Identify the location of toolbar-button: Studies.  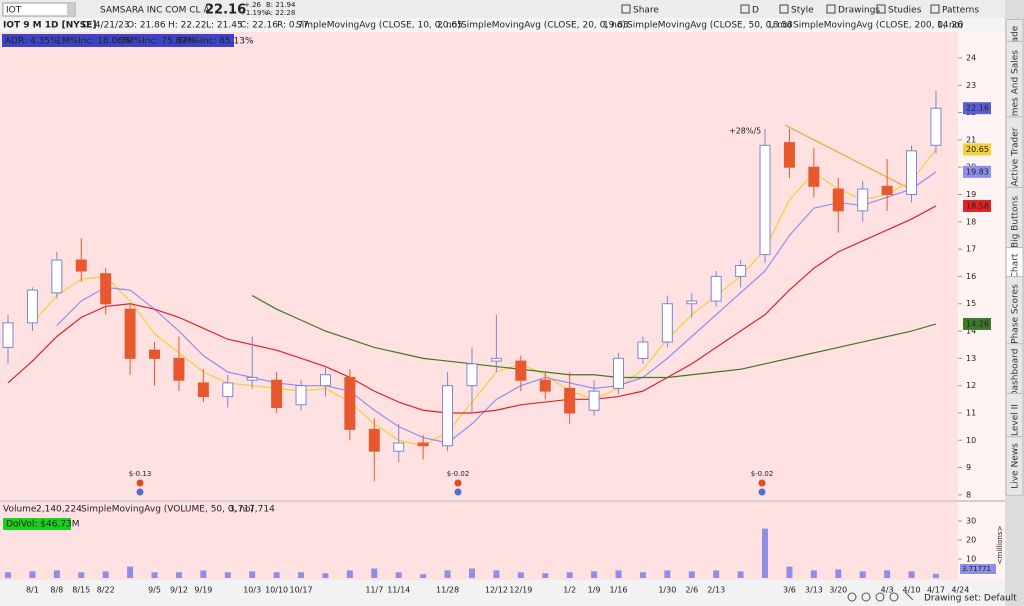
(905, 11).